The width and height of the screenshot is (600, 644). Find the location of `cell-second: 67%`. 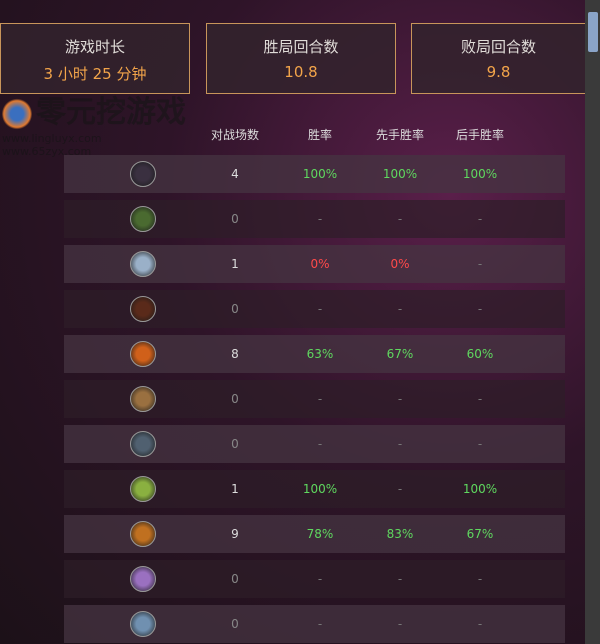

cell-second: 67% is located at coordinates (480, 534).